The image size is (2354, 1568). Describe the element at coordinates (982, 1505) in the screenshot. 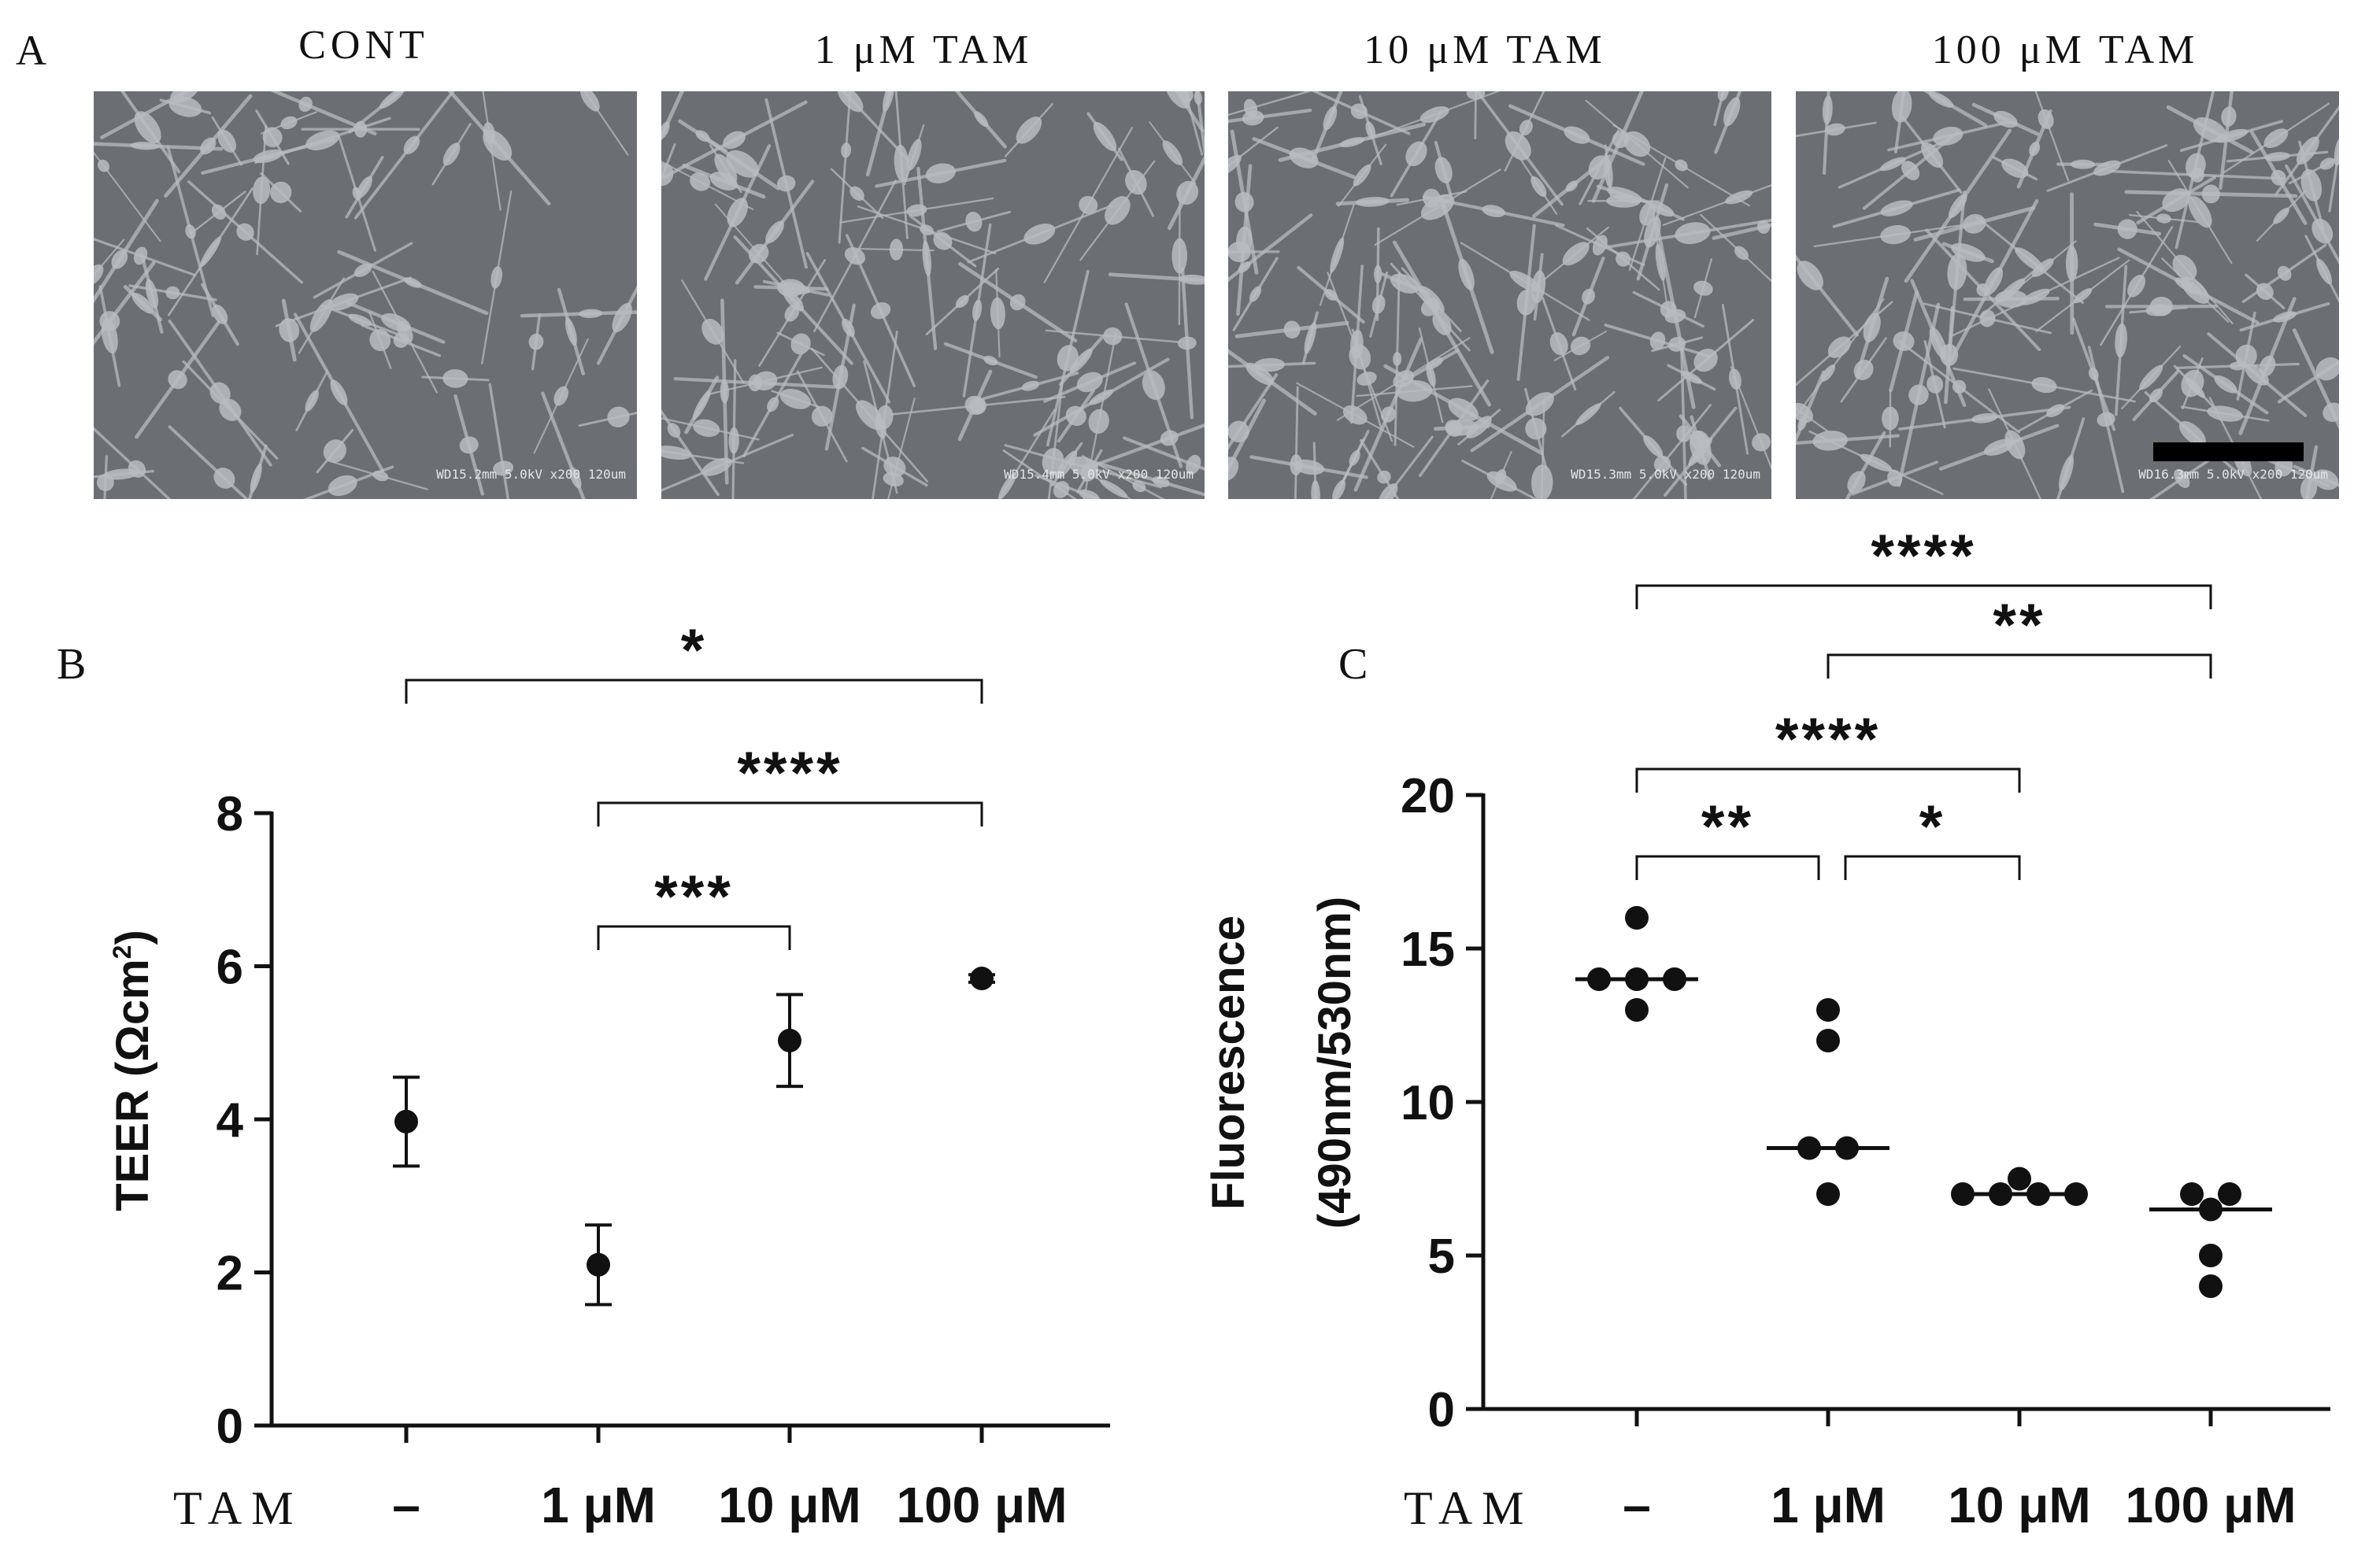

I see `chart-b-xtick-label: 100 μM` at that location.